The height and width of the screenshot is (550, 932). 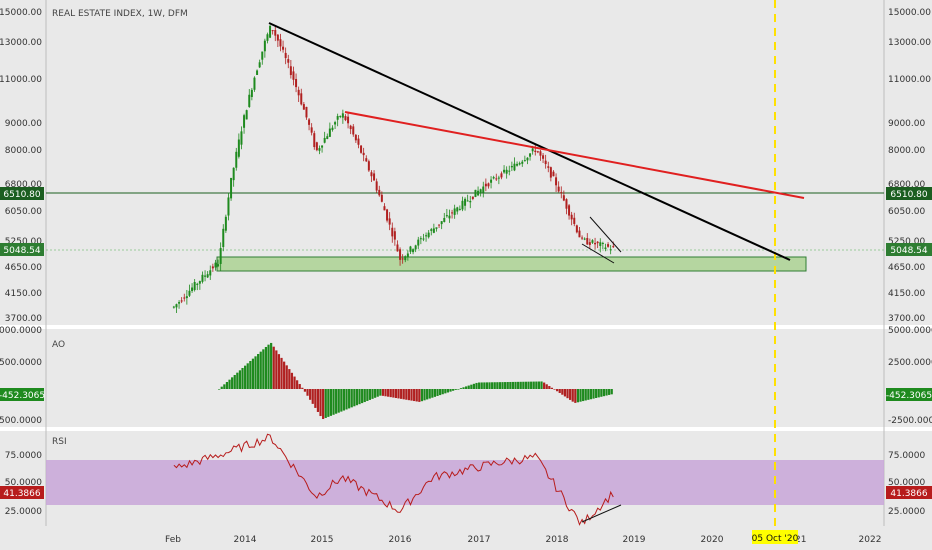 I want to click on ao-tick: 2500.0000, so click(x=21, y=363).